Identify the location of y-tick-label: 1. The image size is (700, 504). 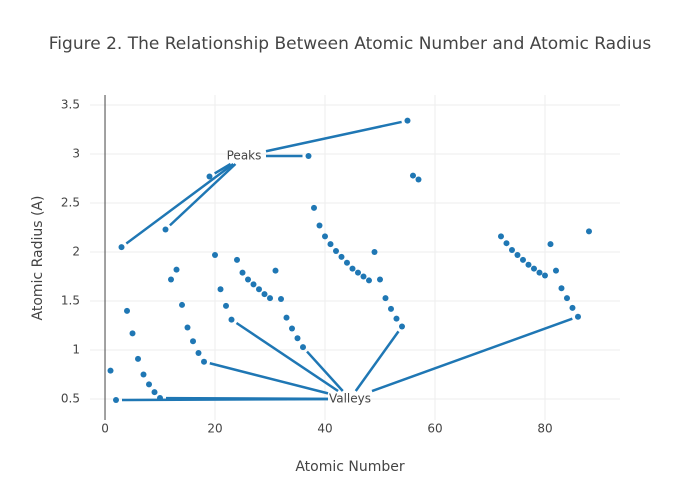
(76, 350).